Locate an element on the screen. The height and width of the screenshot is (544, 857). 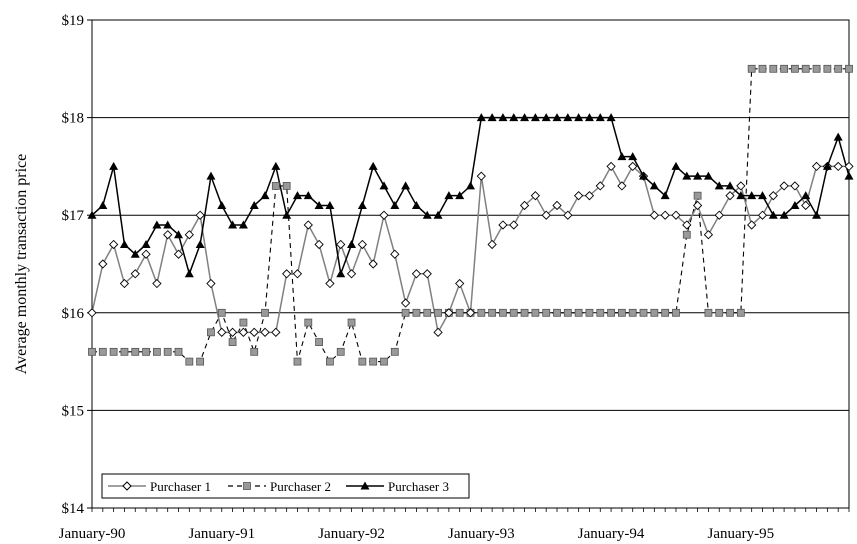
x-tick-label: January-90 is located at coordinates (92, 534).